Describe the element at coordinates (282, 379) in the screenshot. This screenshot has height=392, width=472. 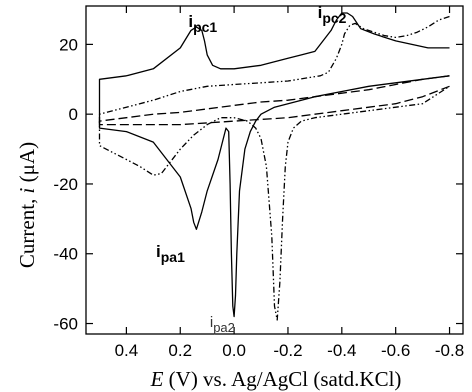
I see `x-axis-label-rest: (V) vs. Ag/AgCl (satd.KCl)` at that location.